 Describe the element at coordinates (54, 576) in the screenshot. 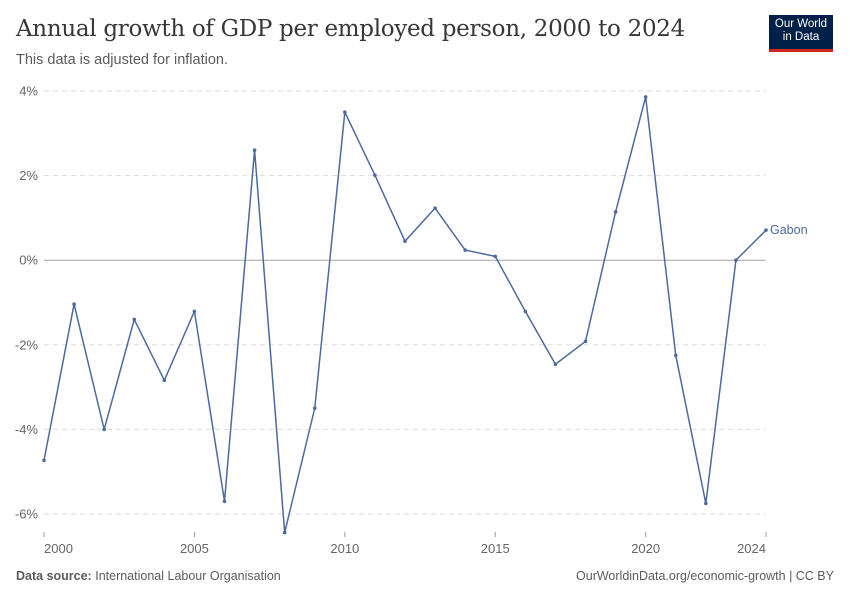

I see `data-source-label: Data source:` at that location.